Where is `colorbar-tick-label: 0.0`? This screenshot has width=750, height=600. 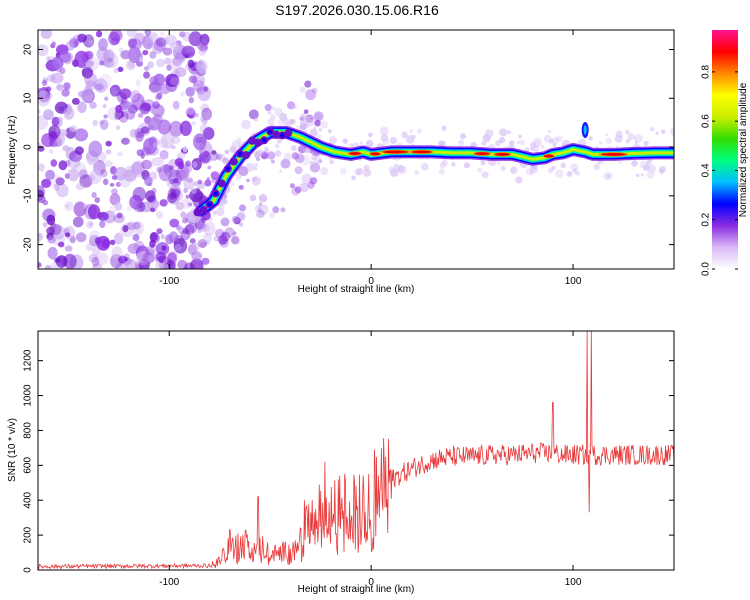 colorbar-tick-label: 0.0 is located at coordinates (706, 269).